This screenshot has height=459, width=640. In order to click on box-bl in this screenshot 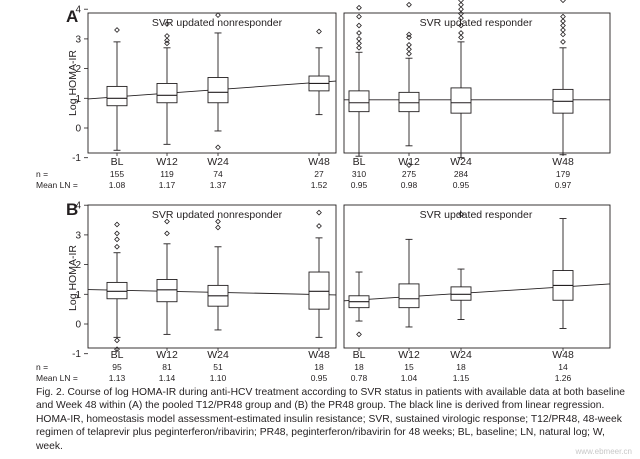, I will do `click(359, 304)`.